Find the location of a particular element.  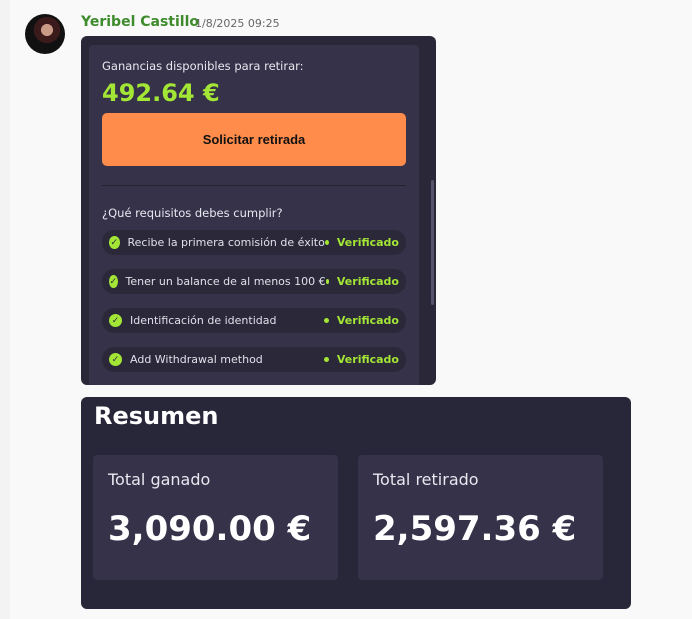

requirements-title: ¿Qué requisitos debes cumplir? is located at coordinates (192, 213).